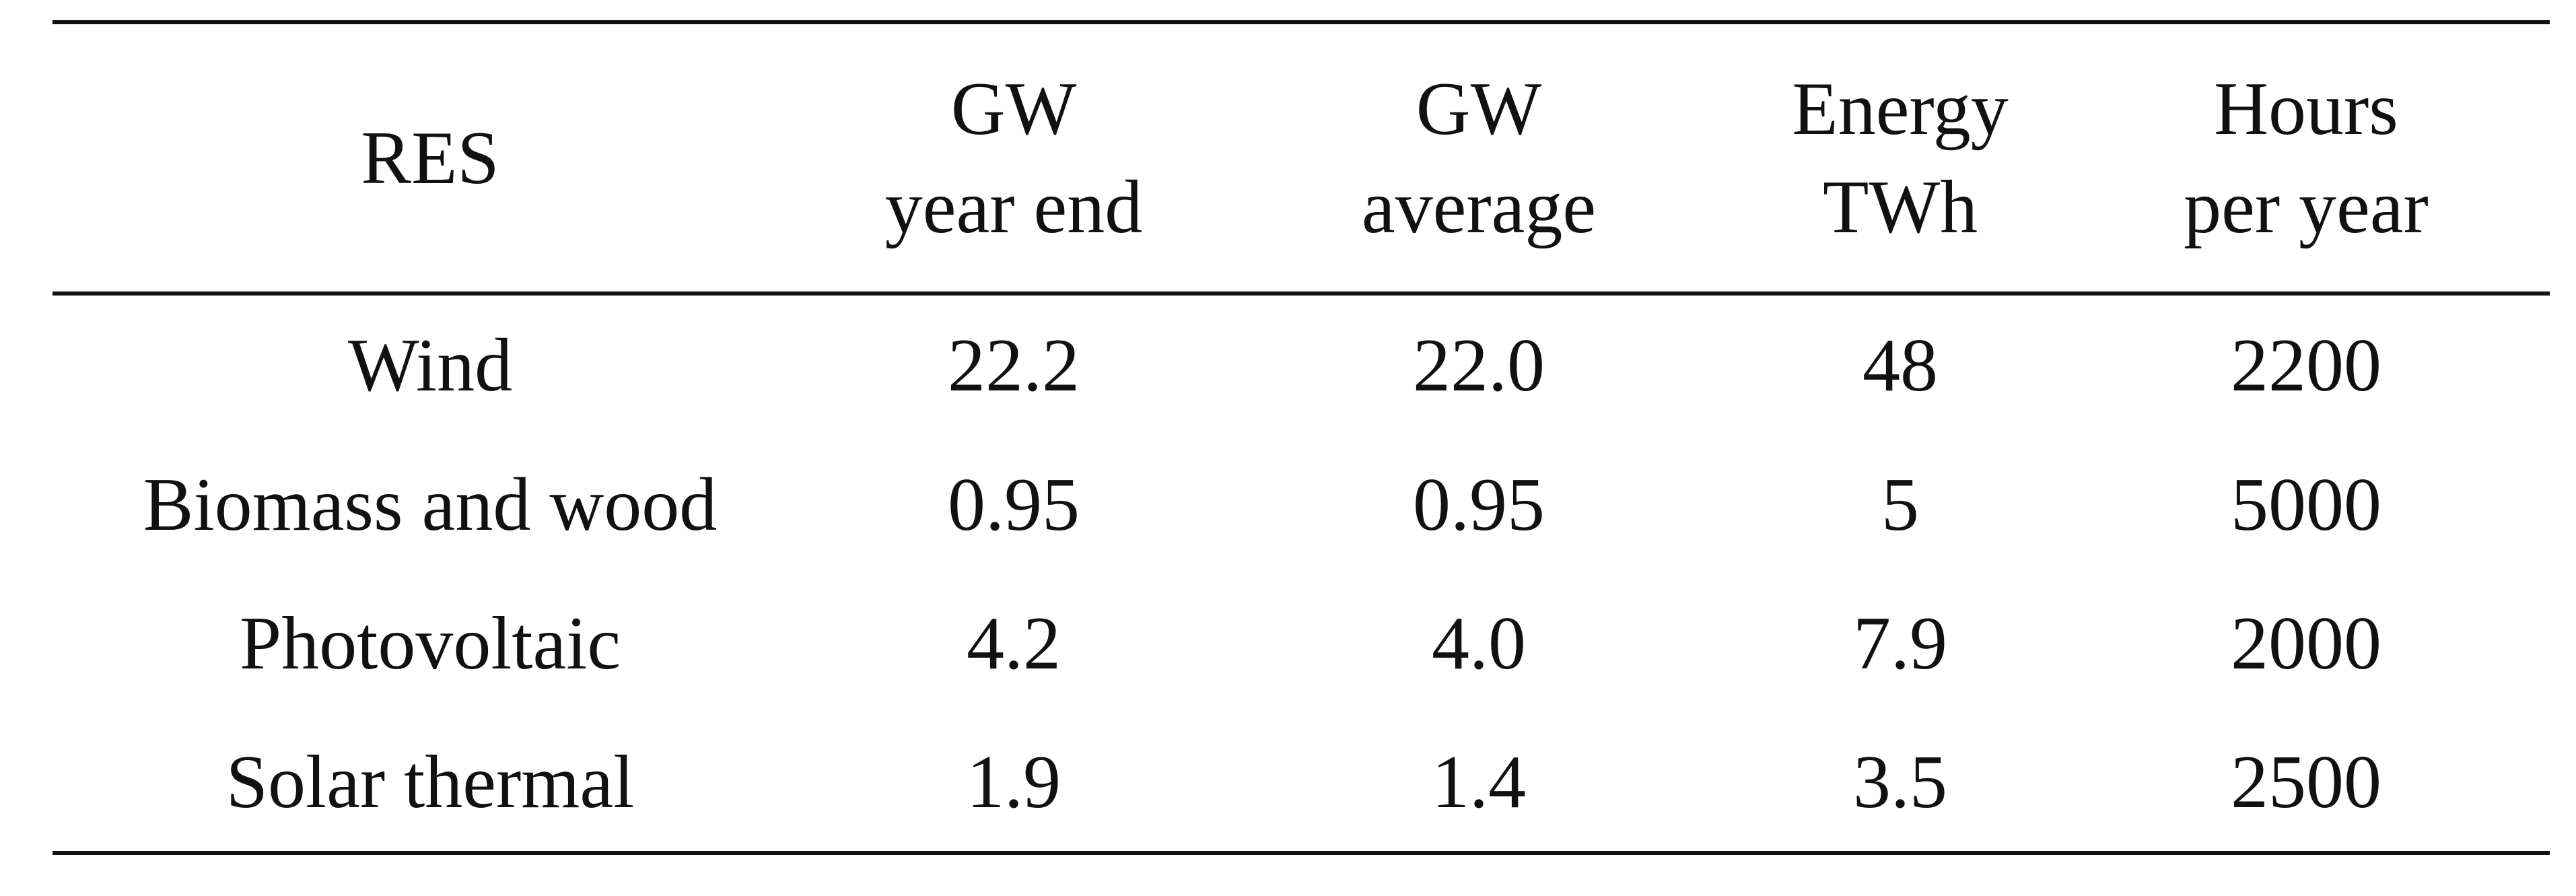 This screenshot has height=896, width=2576. I want to click on cell-gw-year-end: 1.9, so click(1014, 782).